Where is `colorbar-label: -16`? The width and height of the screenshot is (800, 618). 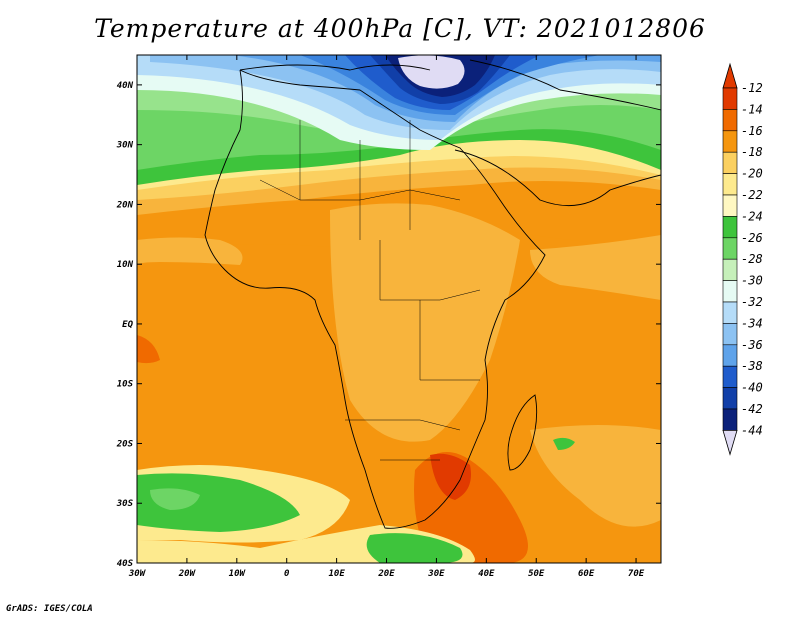 colorbar-label: -16 is located at coordinates (752, 131).